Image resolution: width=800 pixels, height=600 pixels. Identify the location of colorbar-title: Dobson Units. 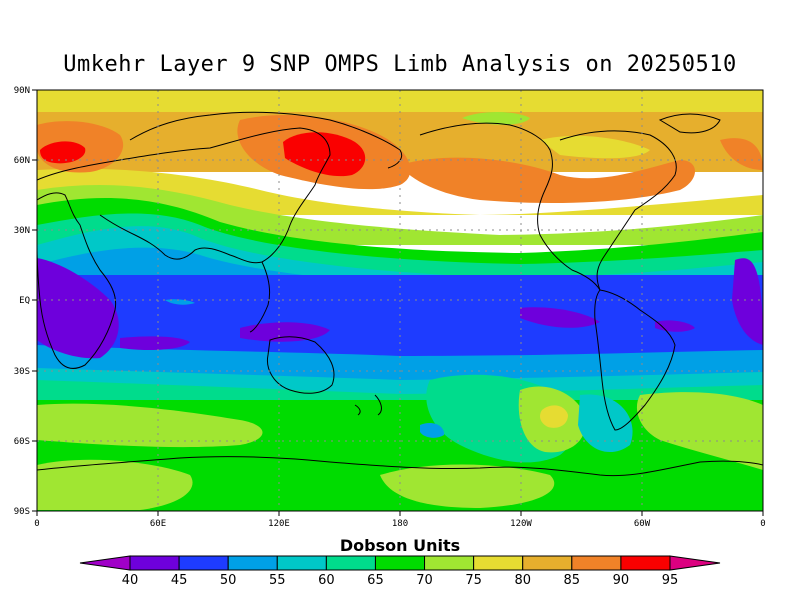
(400, 545).